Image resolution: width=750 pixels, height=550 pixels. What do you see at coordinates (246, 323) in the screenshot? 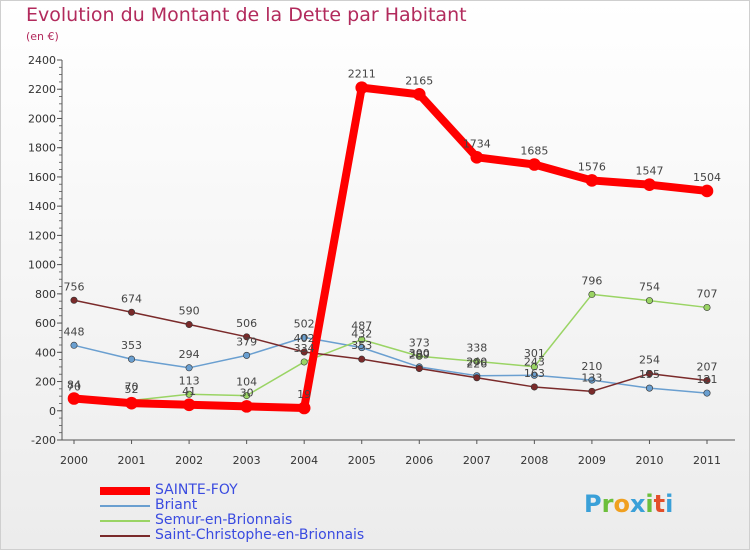
I see `data-label-saint-christophe-en-brionnais: 506` at bounding box center [246, 323].